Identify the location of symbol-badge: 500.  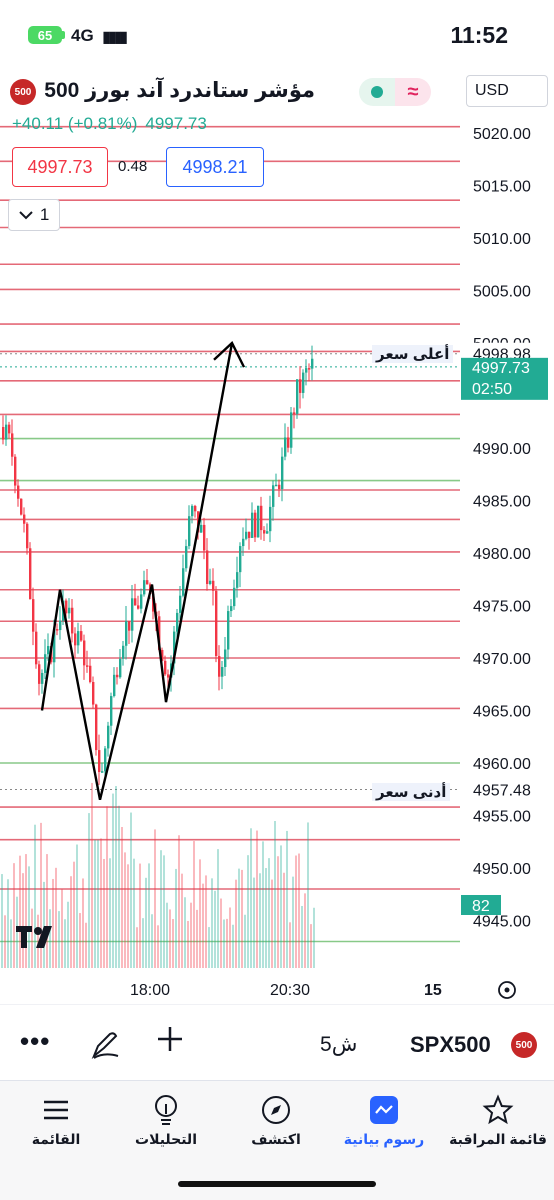
(23, 92).